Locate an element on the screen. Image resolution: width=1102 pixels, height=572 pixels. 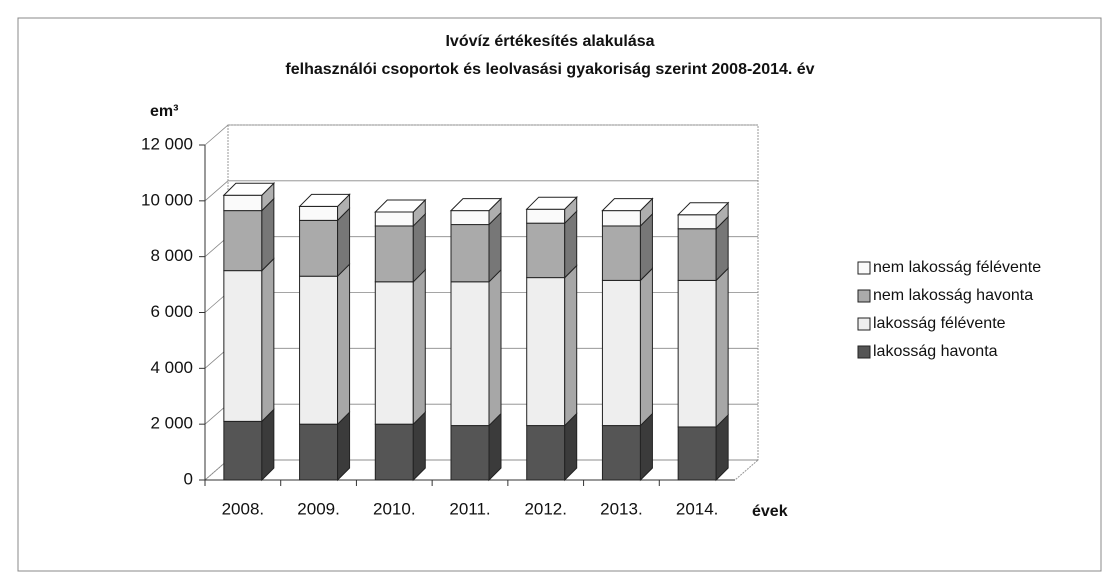
x-tick-label: 2008. is located at coordinates (243, 508).